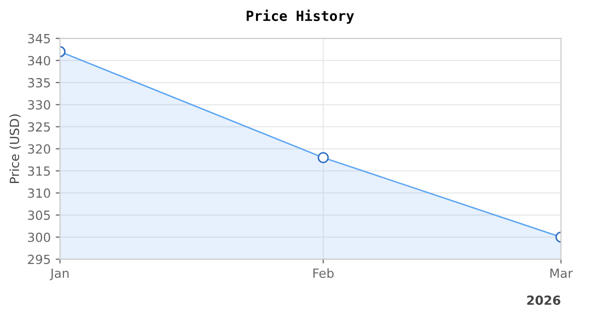 This screenshot has height=320, width=600. Describe the element at coordinates (300, 17) in the screenshot. I see `chart-title: Price History` at that location.